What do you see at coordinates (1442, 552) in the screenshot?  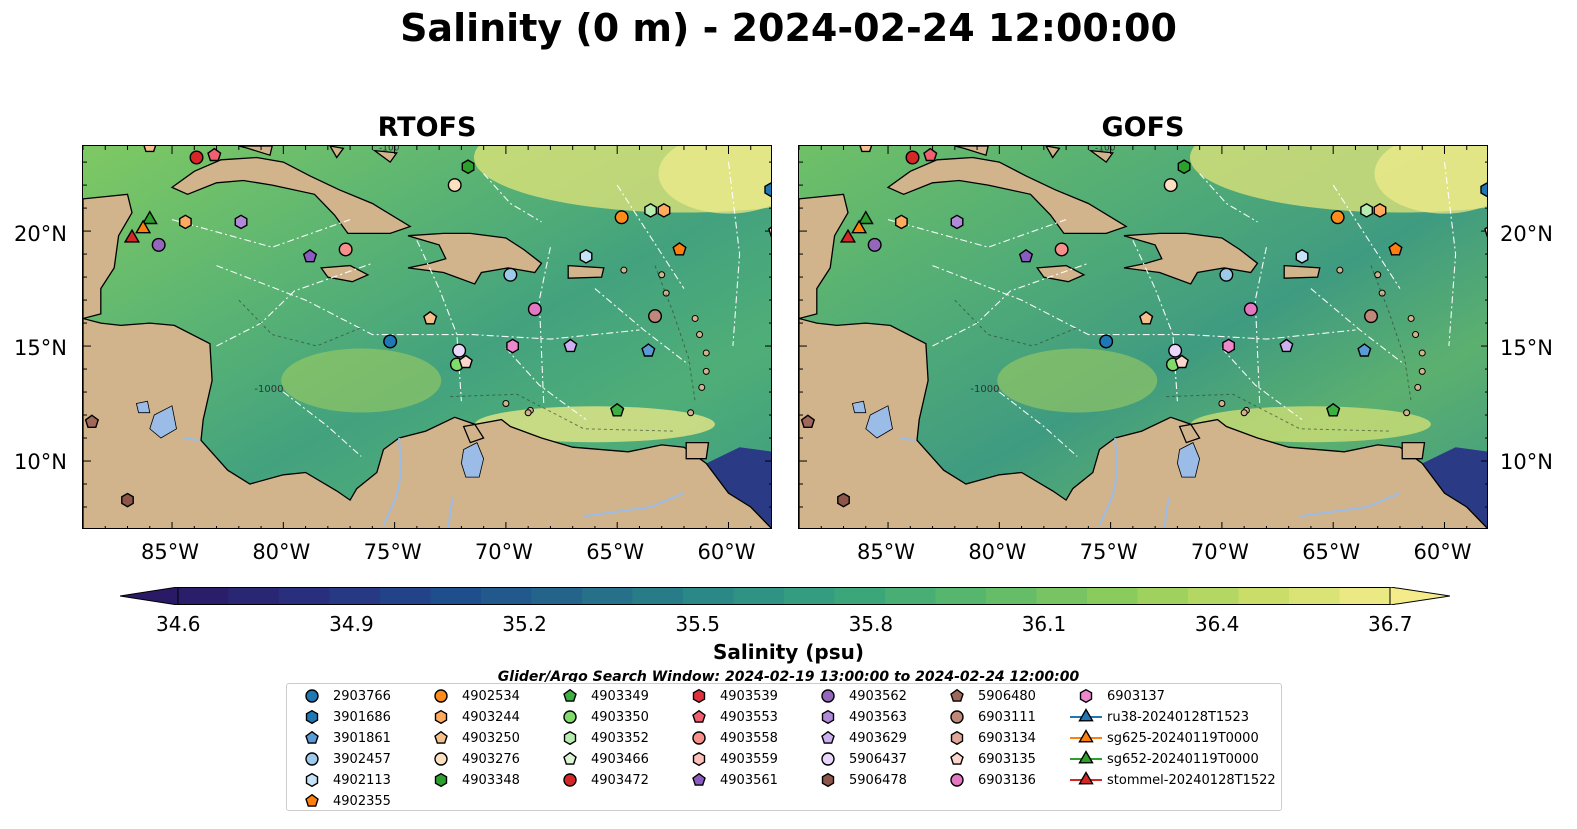 I see `lon-label-gofs-60w: 60°W` at bounding box center [1442, 552].